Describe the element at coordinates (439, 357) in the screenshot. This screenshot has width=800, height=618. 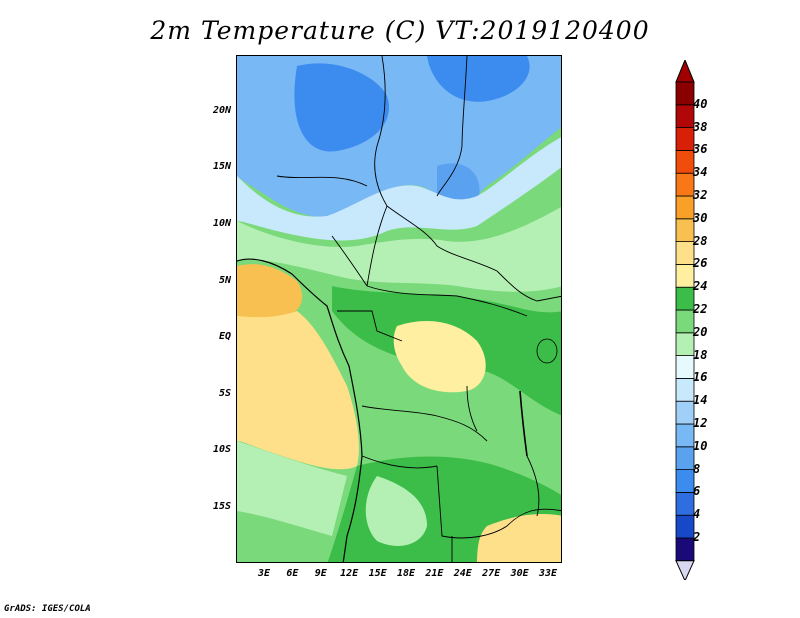
I see `congo-basin-warm` at that location.